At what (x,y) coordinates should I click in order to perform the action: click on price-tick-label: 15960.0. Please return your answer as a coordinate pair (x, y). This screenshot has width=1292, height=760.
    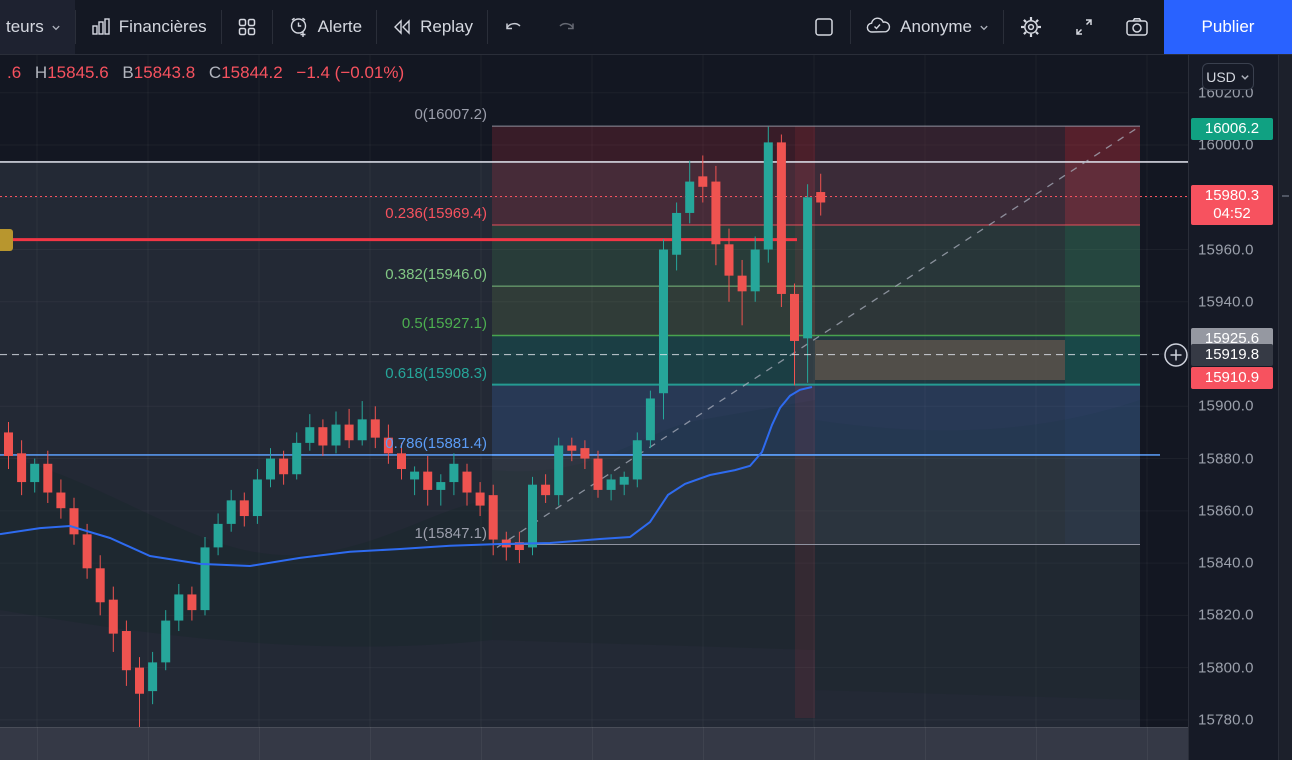
    Looking at the image, I should click on (1226, 250).